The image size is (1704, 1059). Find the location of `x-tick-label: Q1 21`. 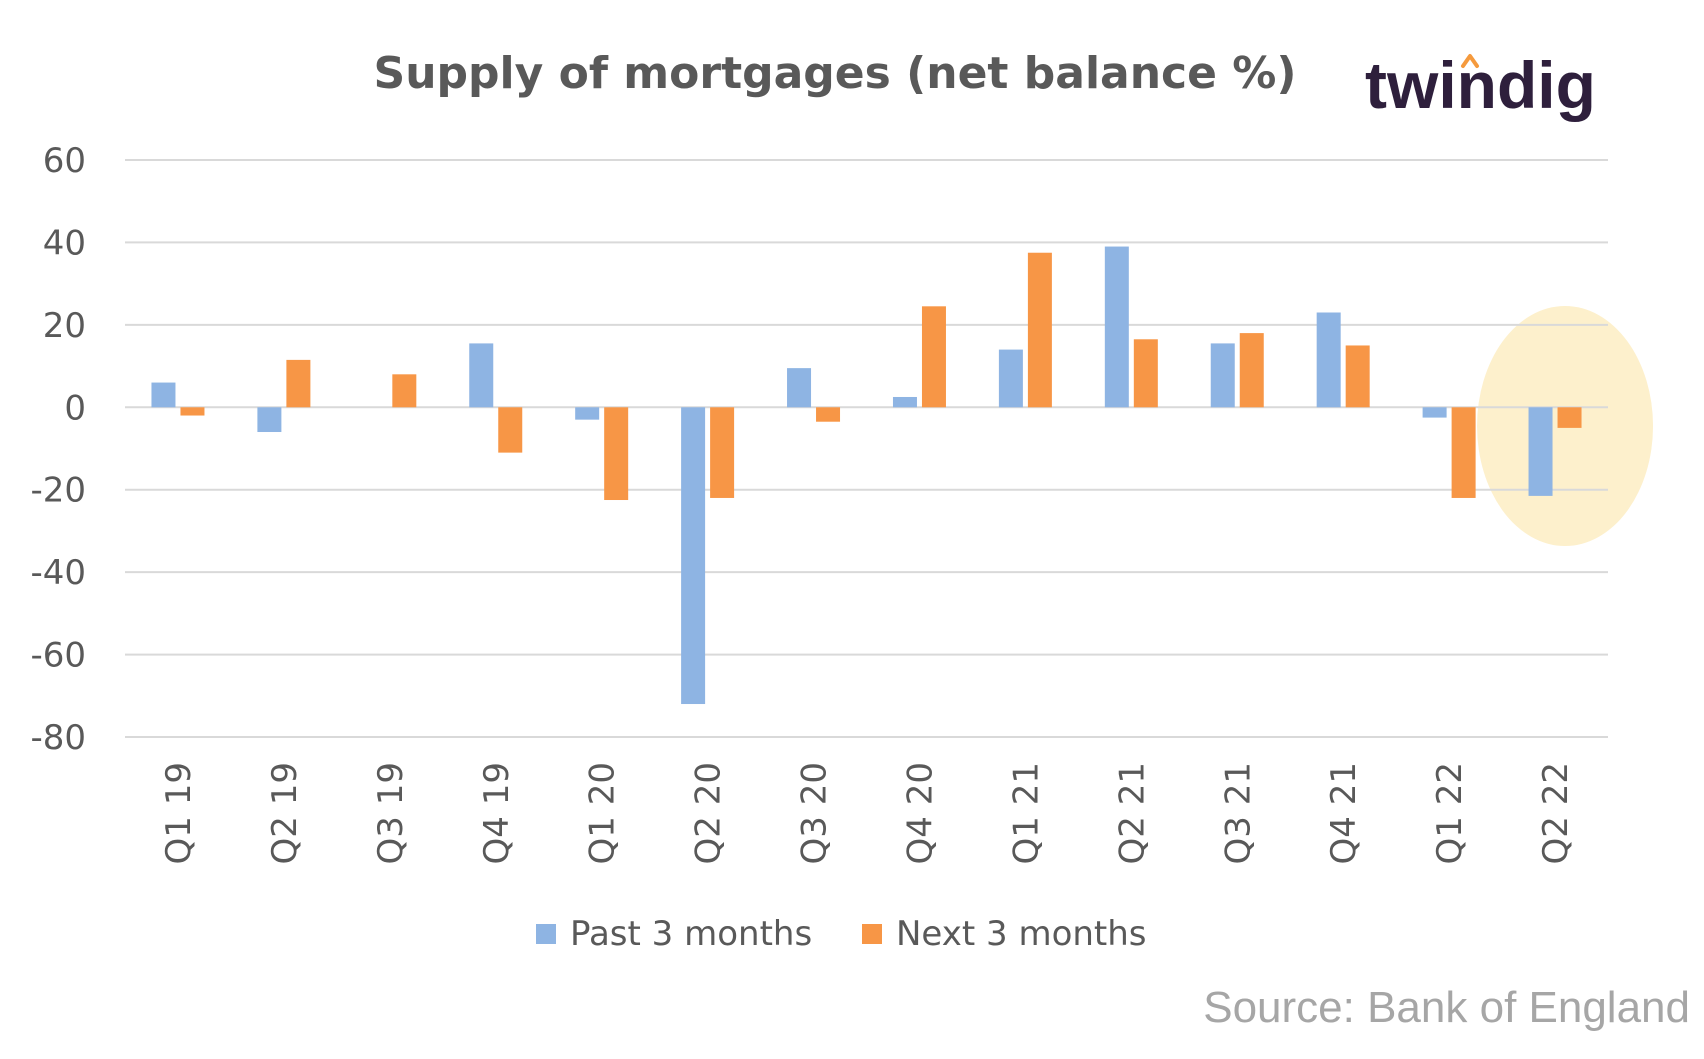

x-tick-label: Q1 21 is located at coordinates (1026, 813).